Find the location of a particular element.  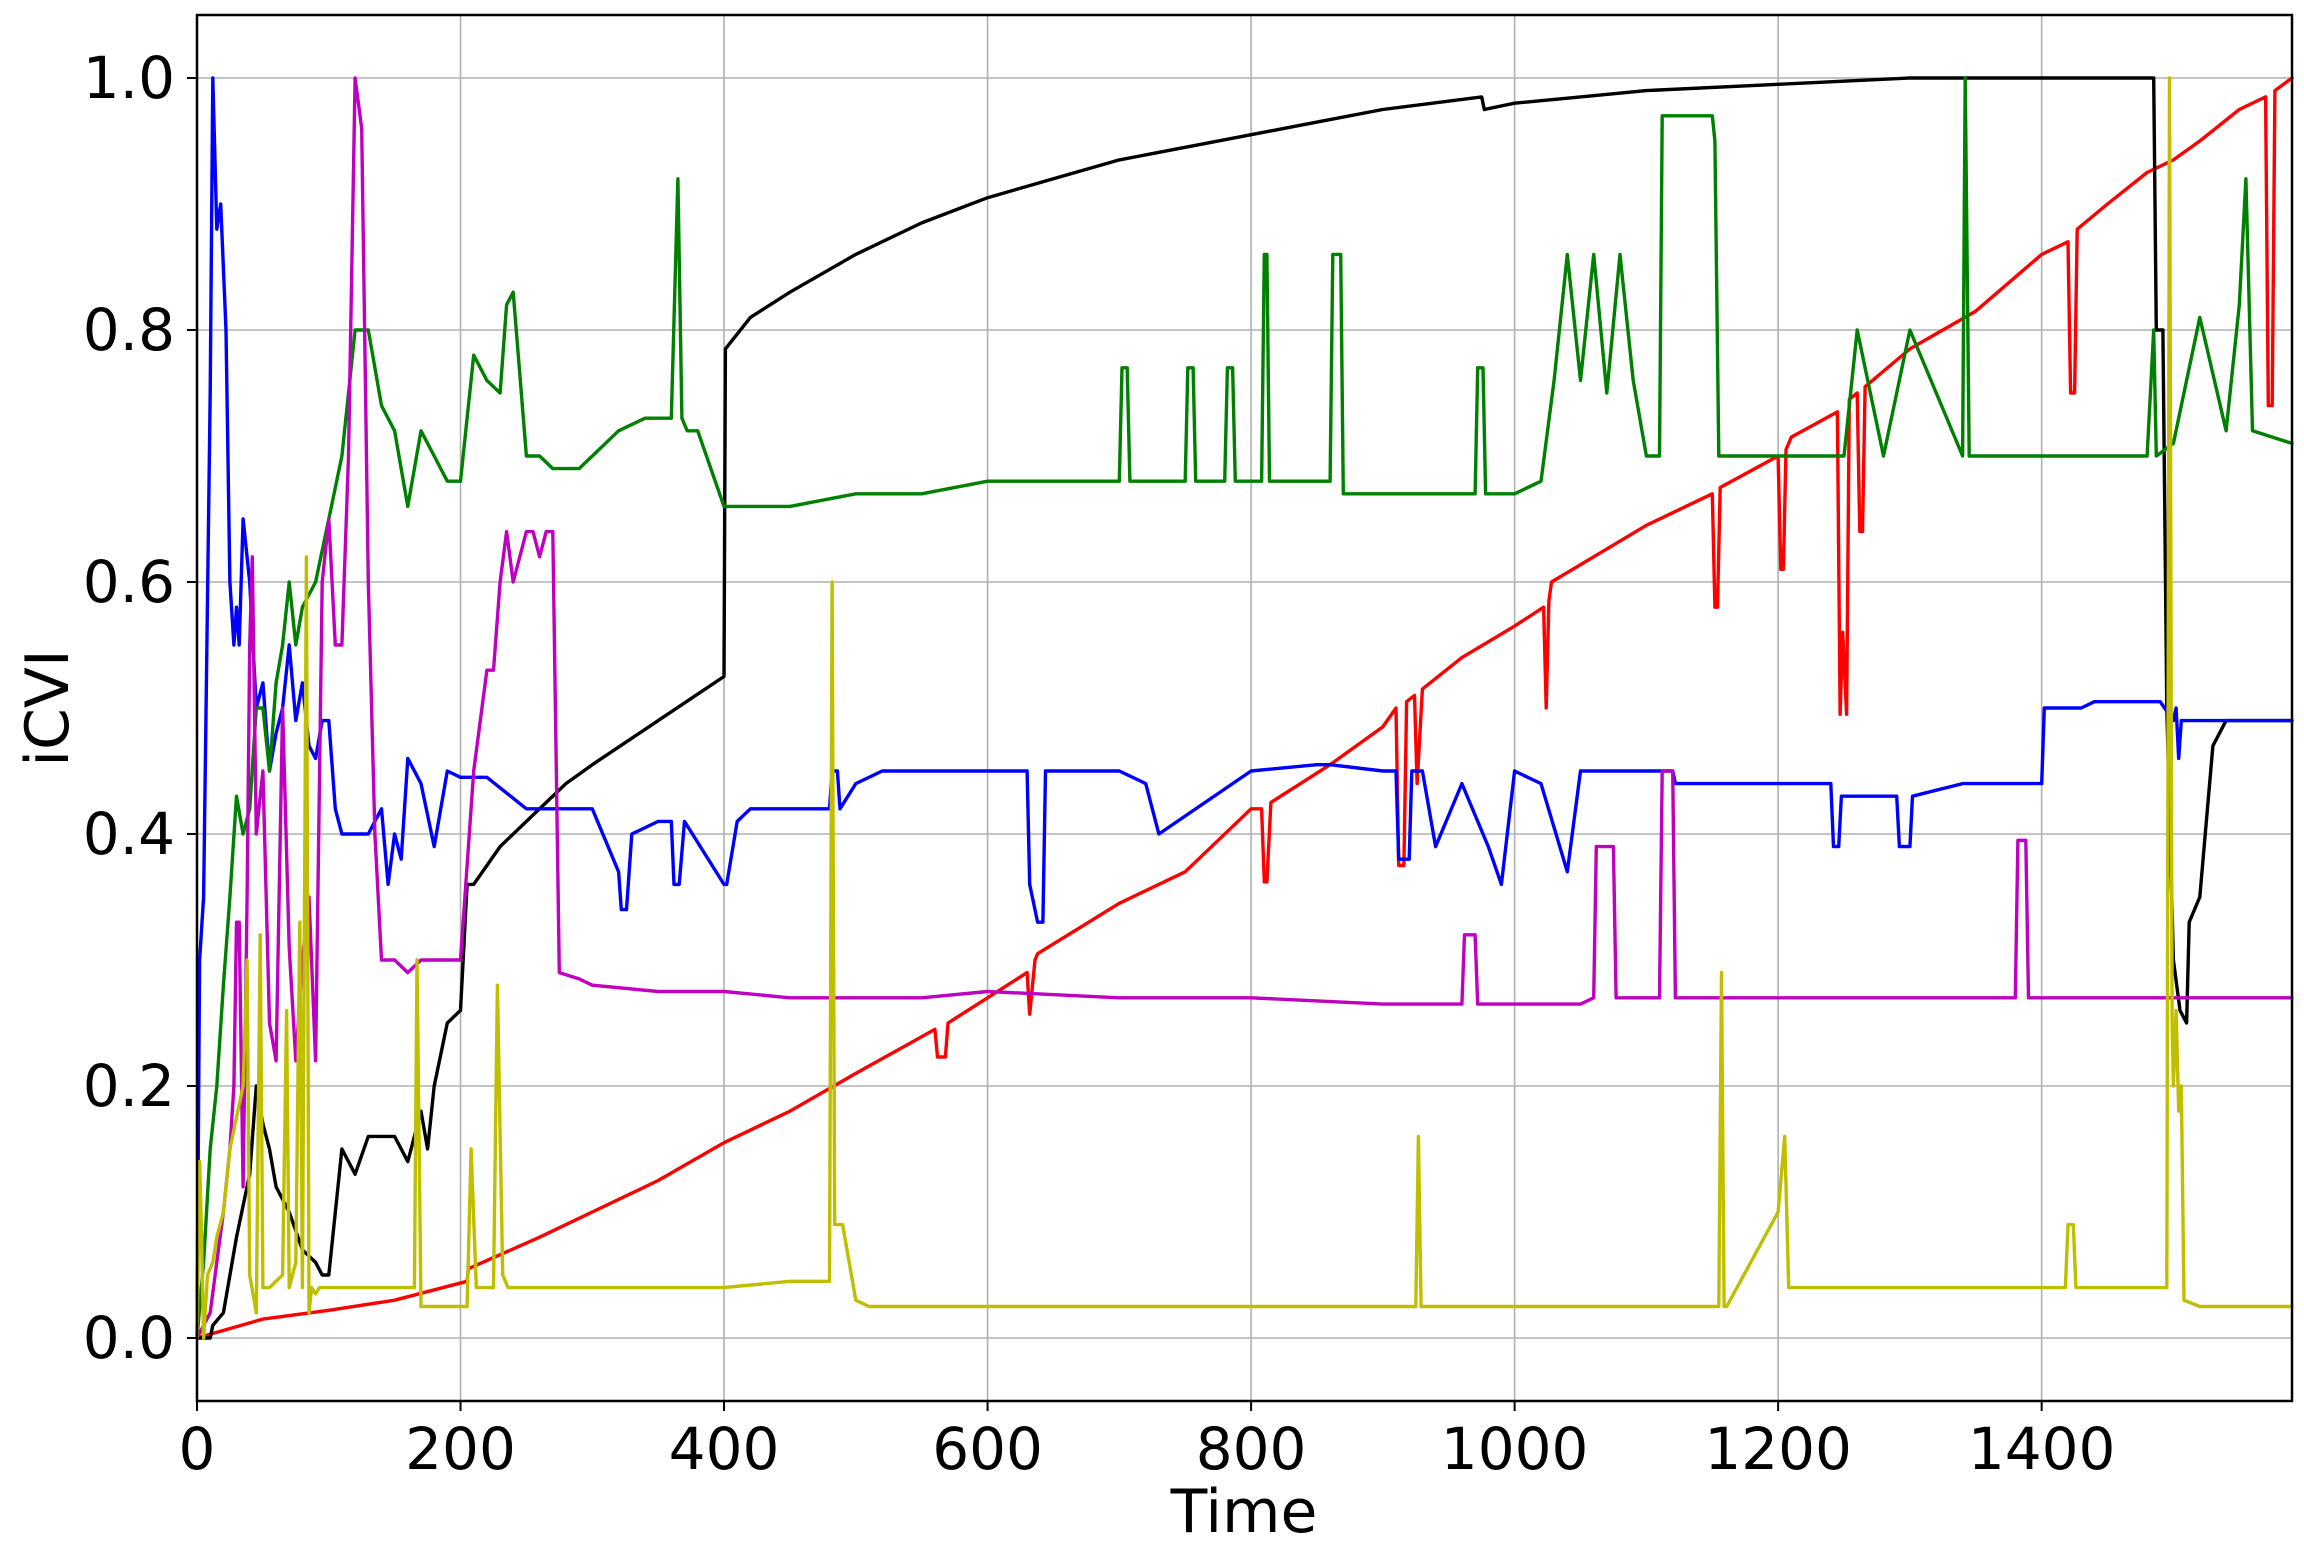

x-axis-title: Time is located at coordinates (1244, 1512).